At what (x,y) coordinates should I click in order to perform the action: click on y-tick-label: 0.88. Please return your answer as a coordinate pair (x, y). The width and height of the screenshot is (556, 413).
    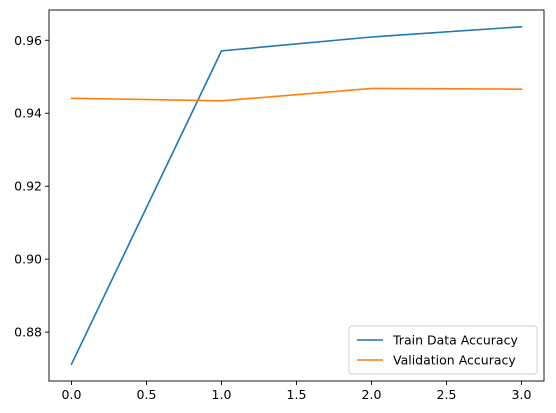
    Looking at the image, I should click on (28, 332).